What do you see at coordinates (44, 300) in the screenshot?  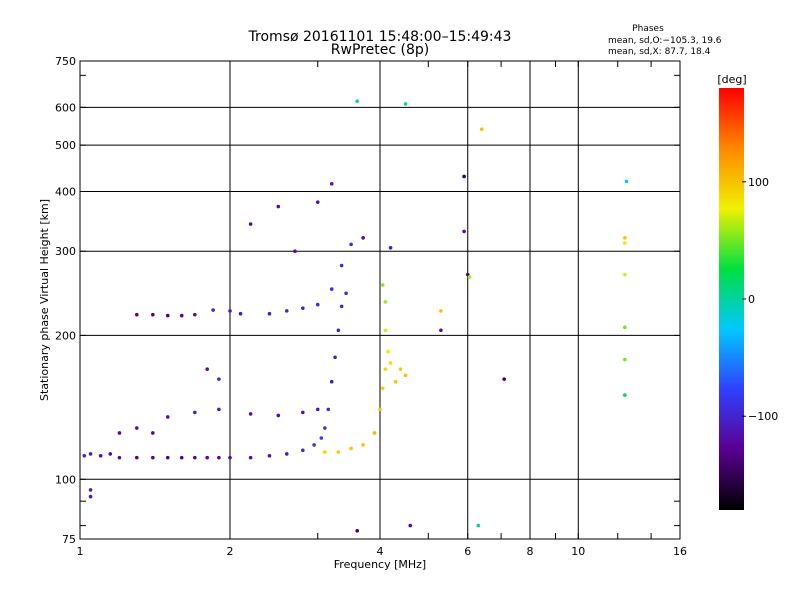 I see `y-axis-label: Stationary phase Virtual Height [km]` at bounding box center [44, 300].